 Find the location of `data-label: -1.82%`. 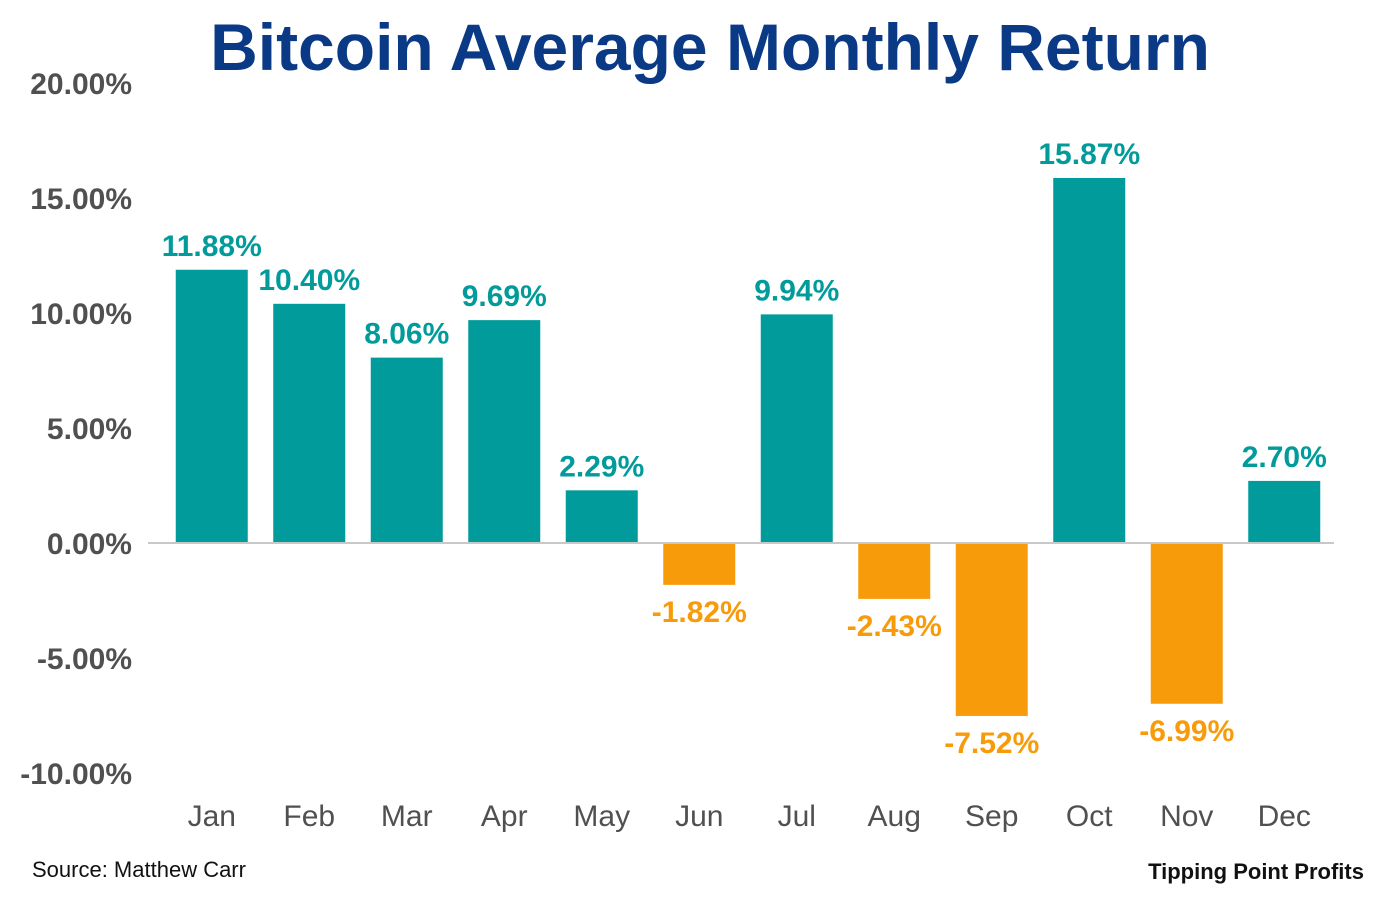

data-label: -1.82% is located at coordinates (699, 612).